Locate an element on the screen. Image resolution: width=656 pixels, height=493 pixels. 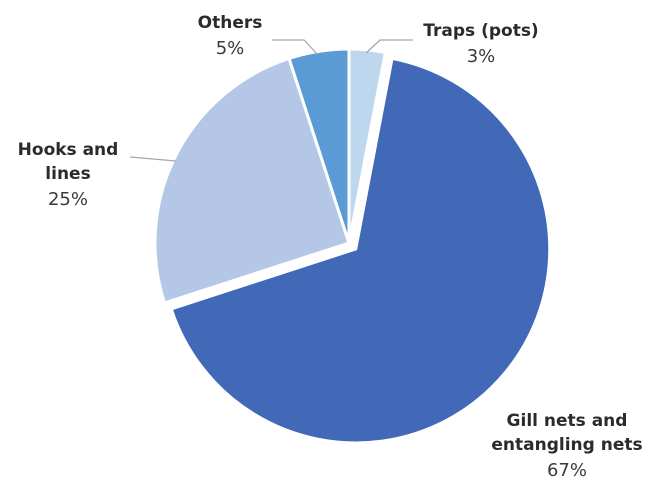
slice-category-label: Traps (pots) is located at coordinates (480, 31).